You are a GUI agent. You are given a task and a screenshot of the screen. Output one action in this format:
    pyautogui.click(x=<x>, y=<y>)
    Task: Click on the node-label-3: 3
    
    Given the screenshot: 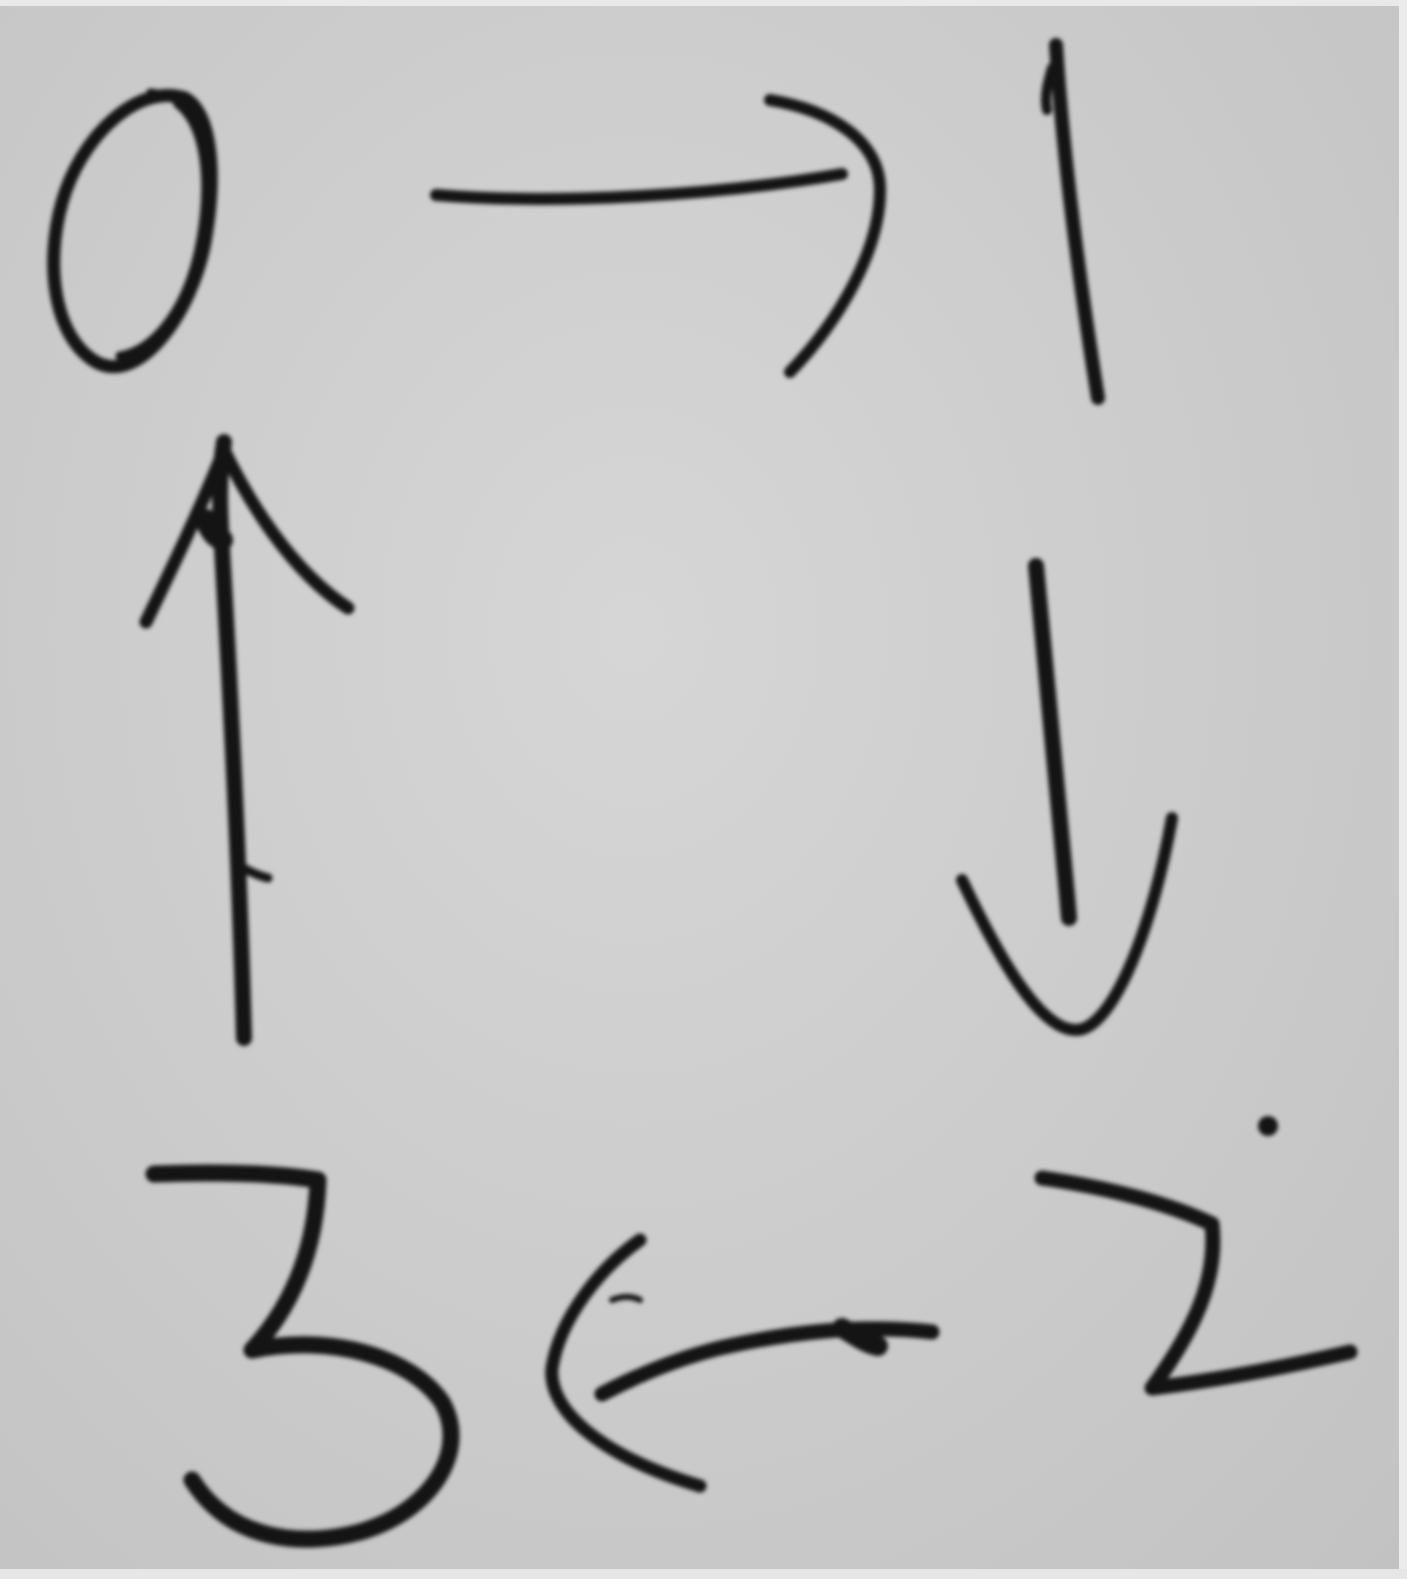 What is the action you would take?
    pyautogui.click(x=303, y=1357)
    